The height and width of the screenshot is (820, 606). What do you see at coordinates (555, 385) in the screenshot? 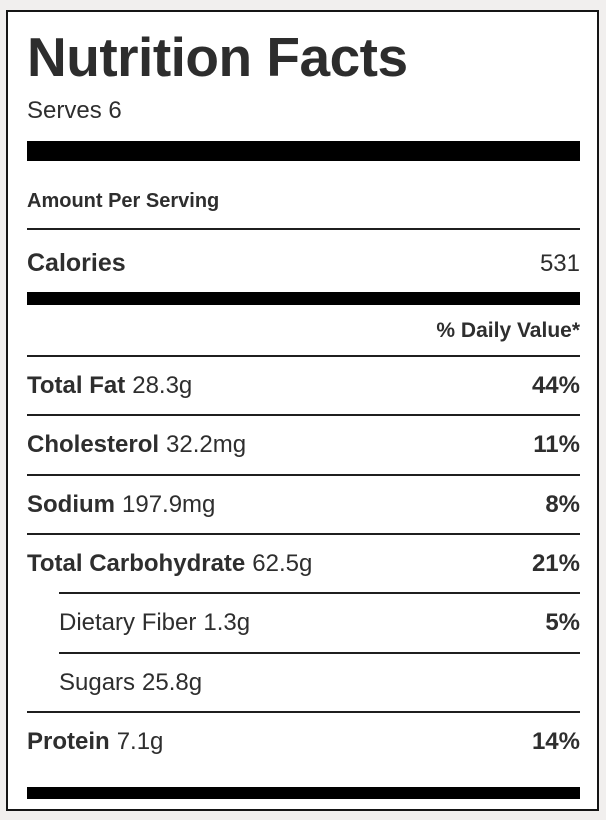
I see `nutrient-percent: 44%` at bounding box center [555, 385].